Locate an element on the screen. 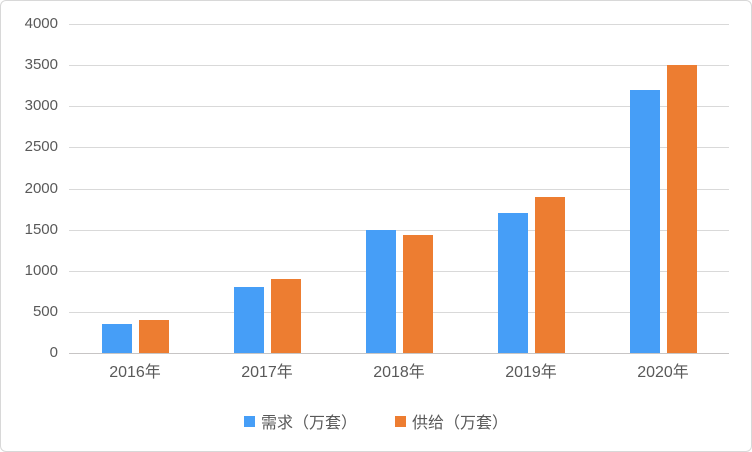 This screenshot has height=452, width=752. bar-demand-2017 is located at coordinates (249, 320).